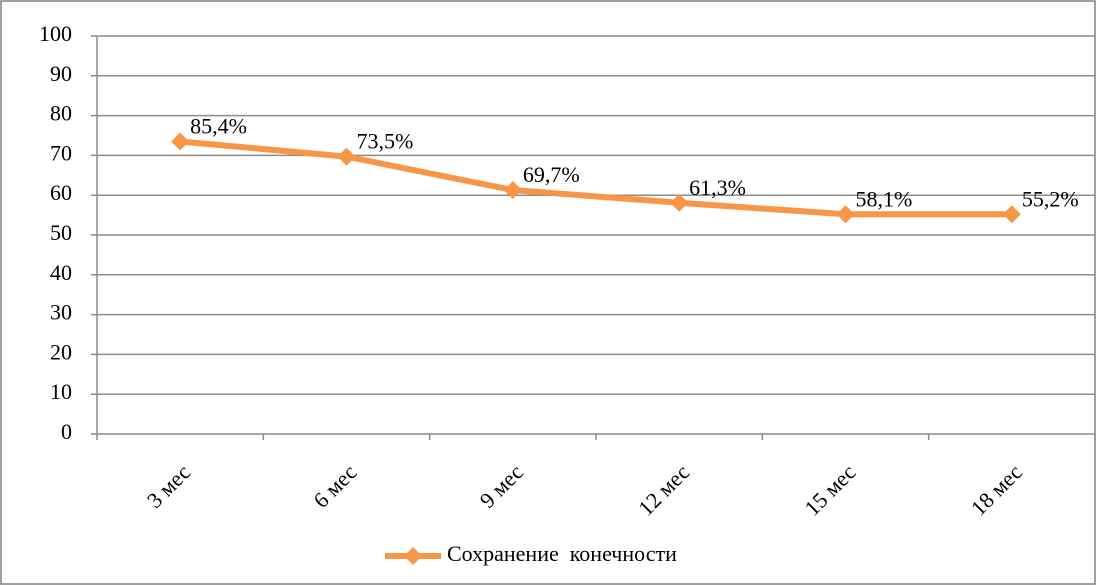 The height and width of the screenshot is (586, 1097). I want to click on annotation: 73,5%, so click(385, 141).